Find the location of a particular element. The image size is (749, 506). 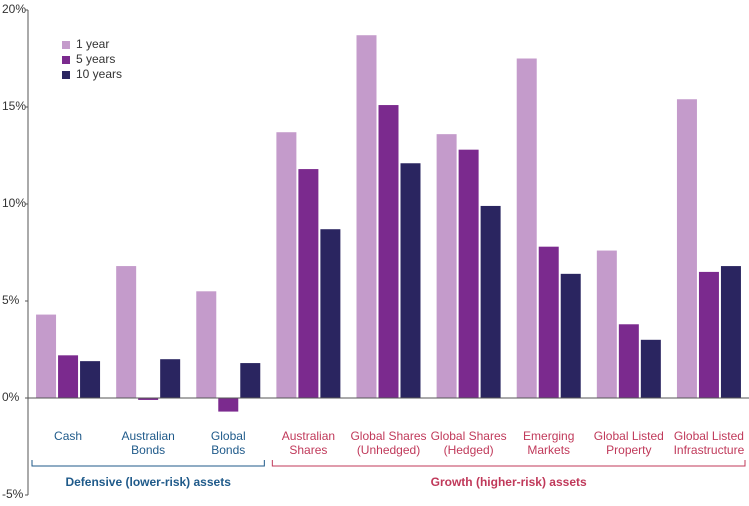

y-tick-label: -5% is located at coordinates (13, 494).